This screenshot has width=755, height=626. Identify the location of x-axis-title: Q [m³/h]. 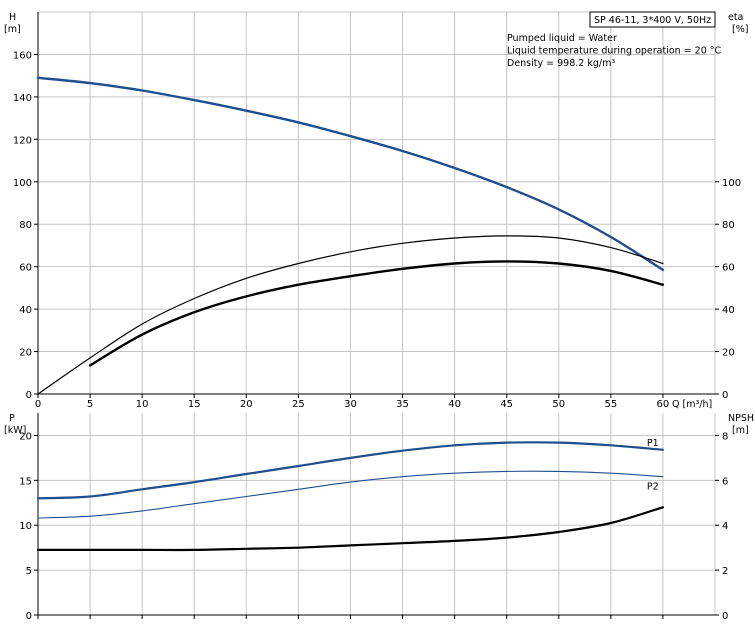
(692, 404).